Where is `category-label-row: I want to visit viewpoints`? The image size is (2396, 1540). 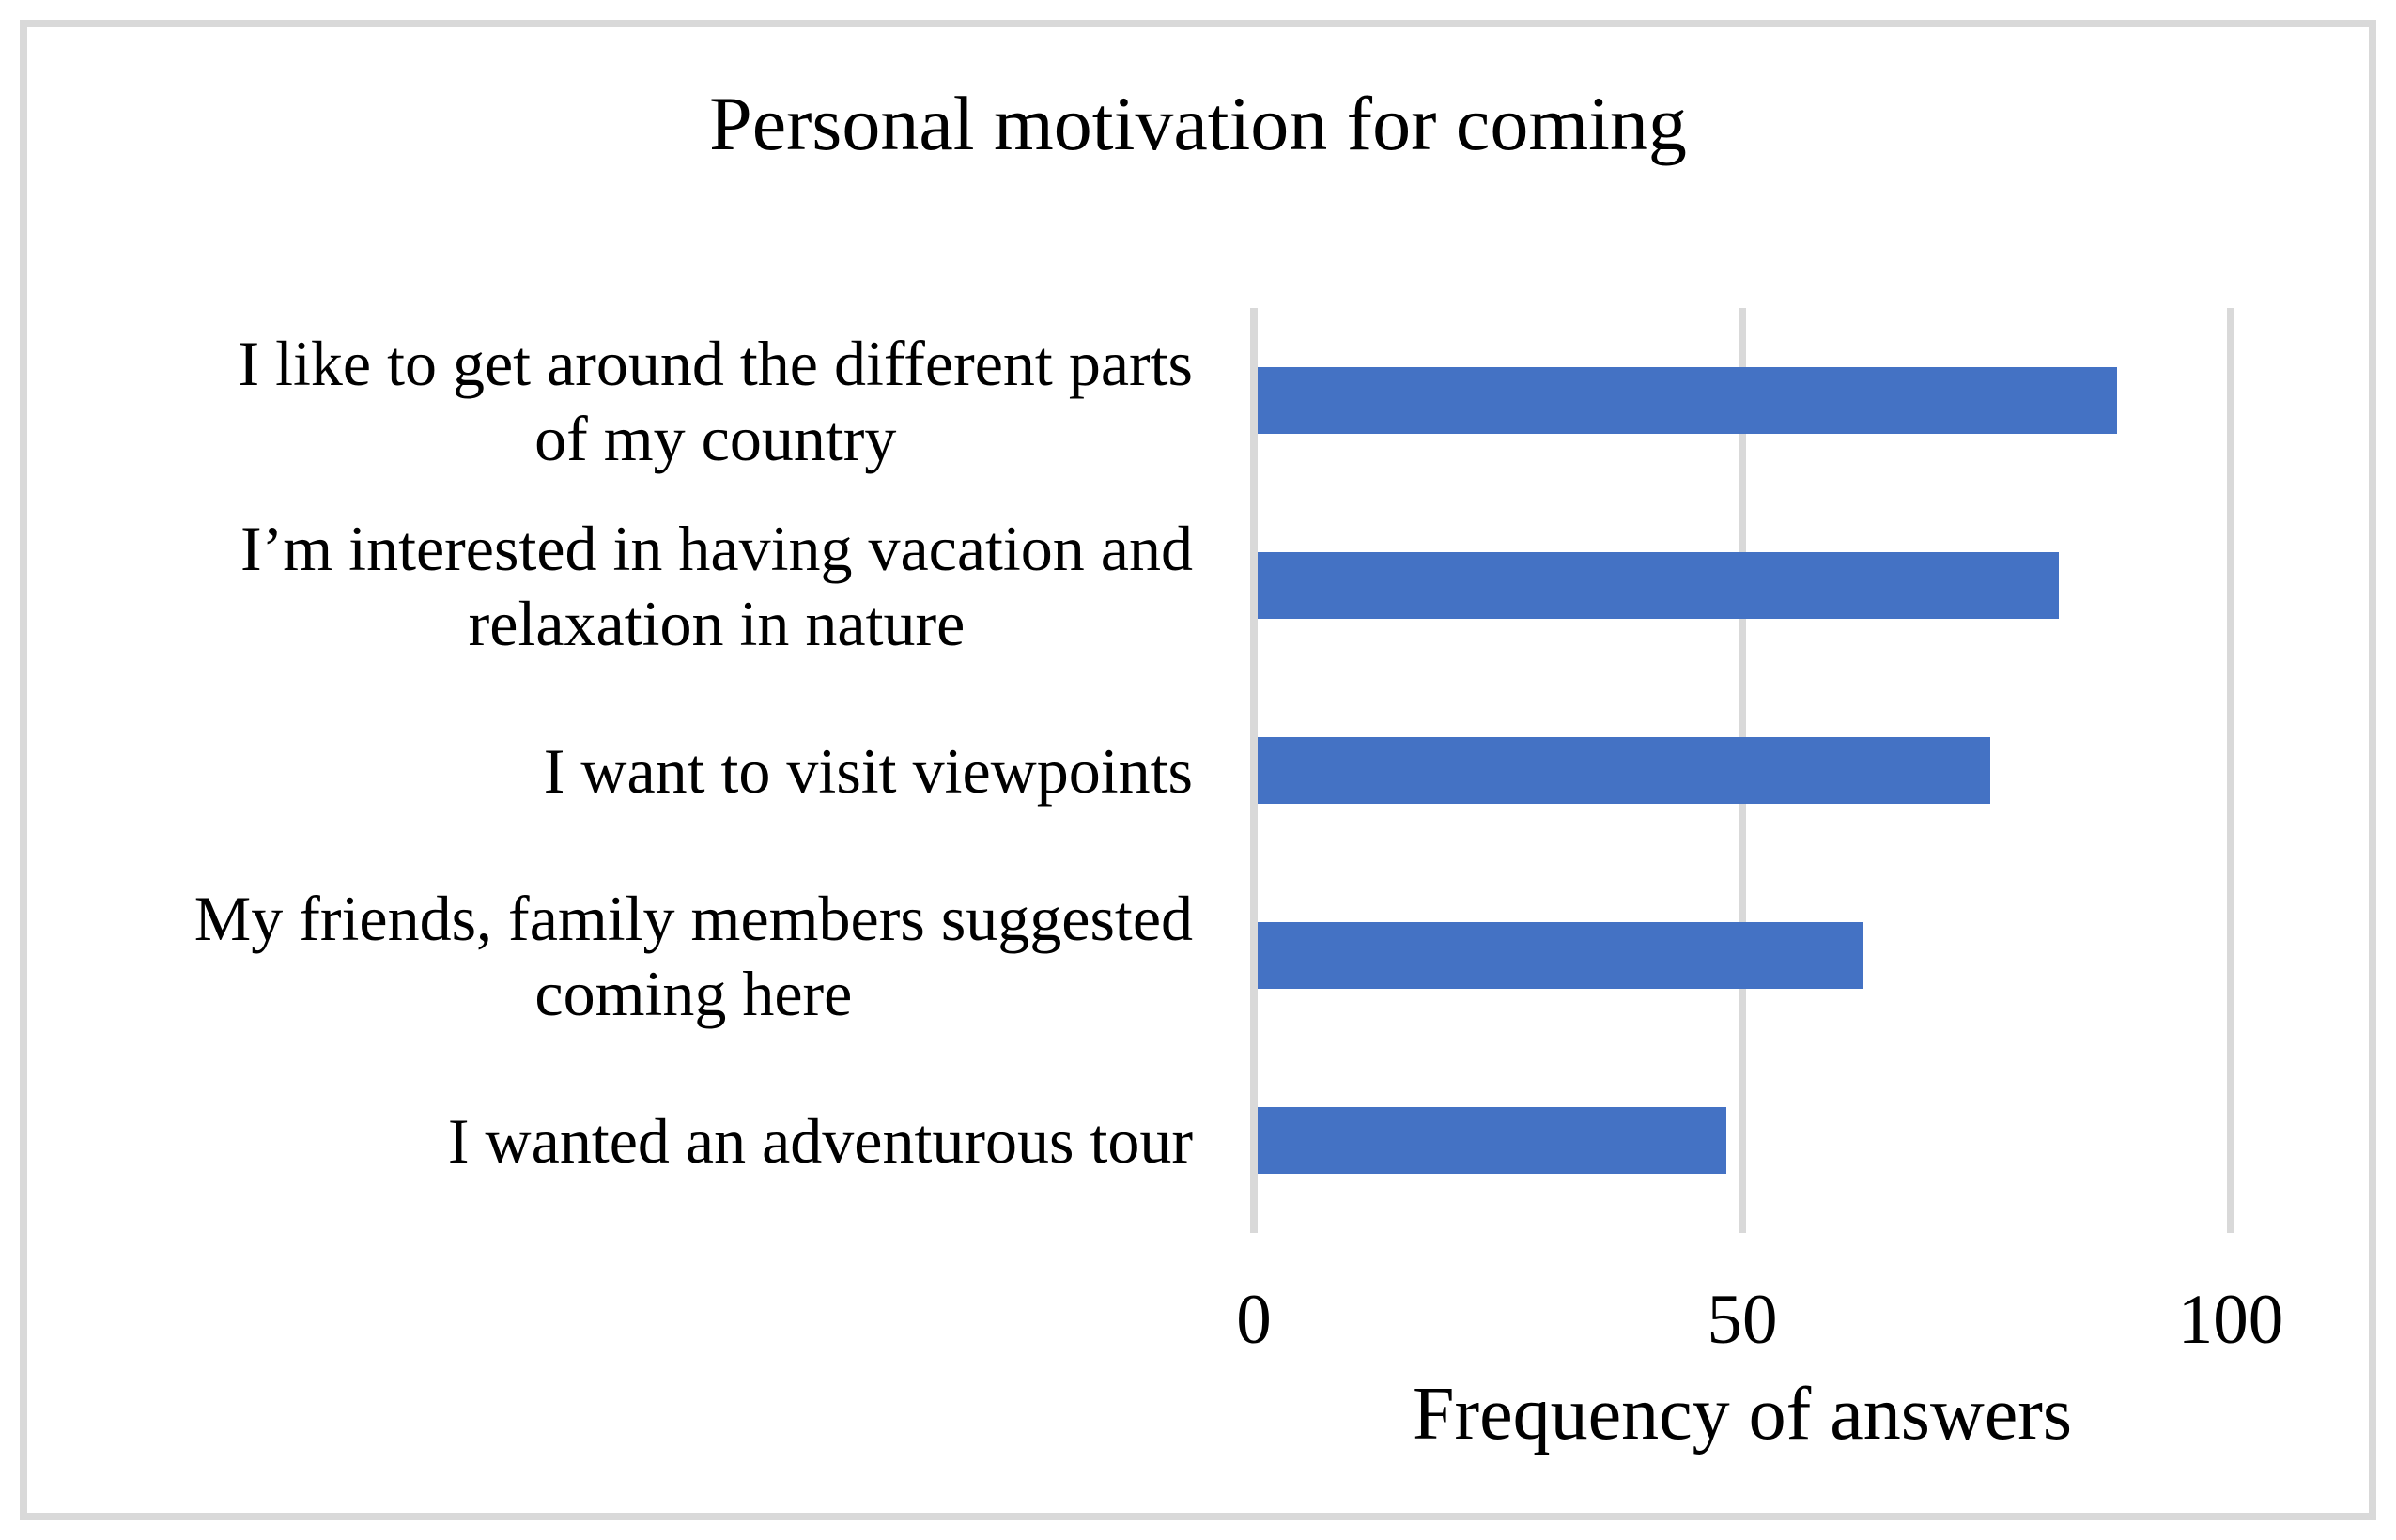 category-label-row: I want to visit viewpoints is located at coordinates (616, 770).